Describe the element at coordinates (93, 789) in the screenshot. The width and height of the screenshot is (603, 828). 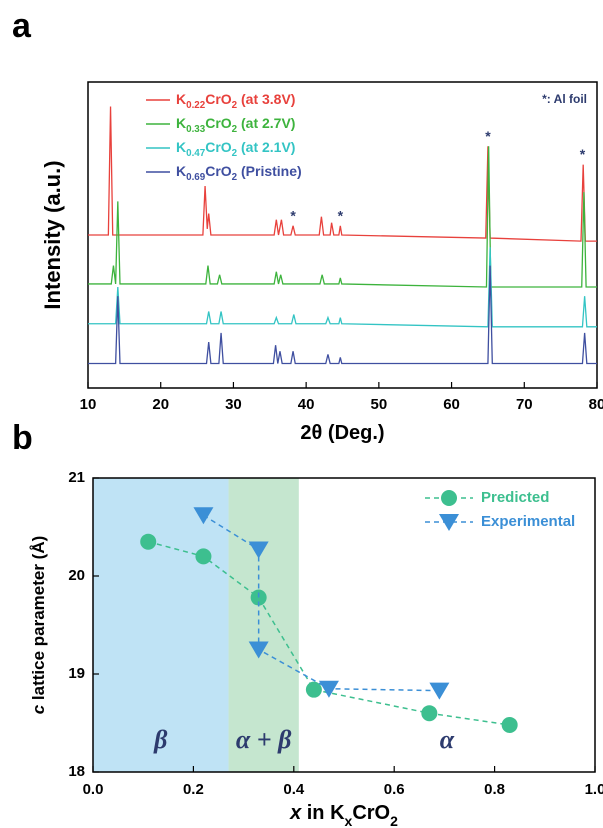
I see `x-tick-label: 0.0` at that location.